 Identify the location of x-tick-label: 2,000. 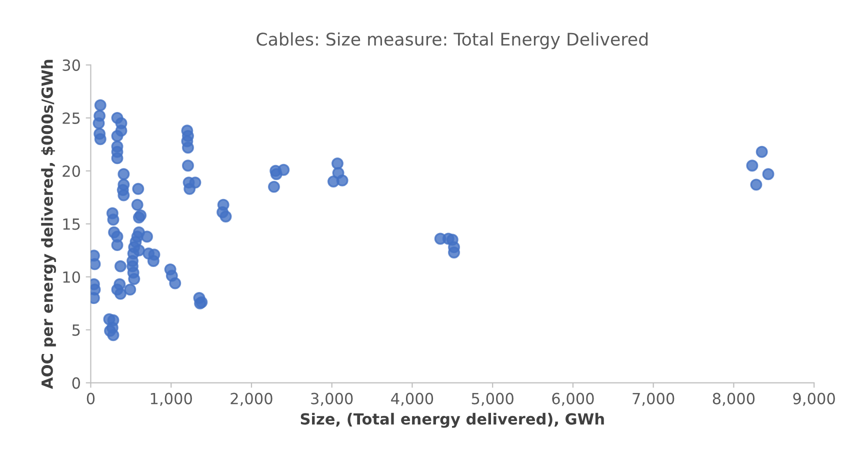
(251, 399).